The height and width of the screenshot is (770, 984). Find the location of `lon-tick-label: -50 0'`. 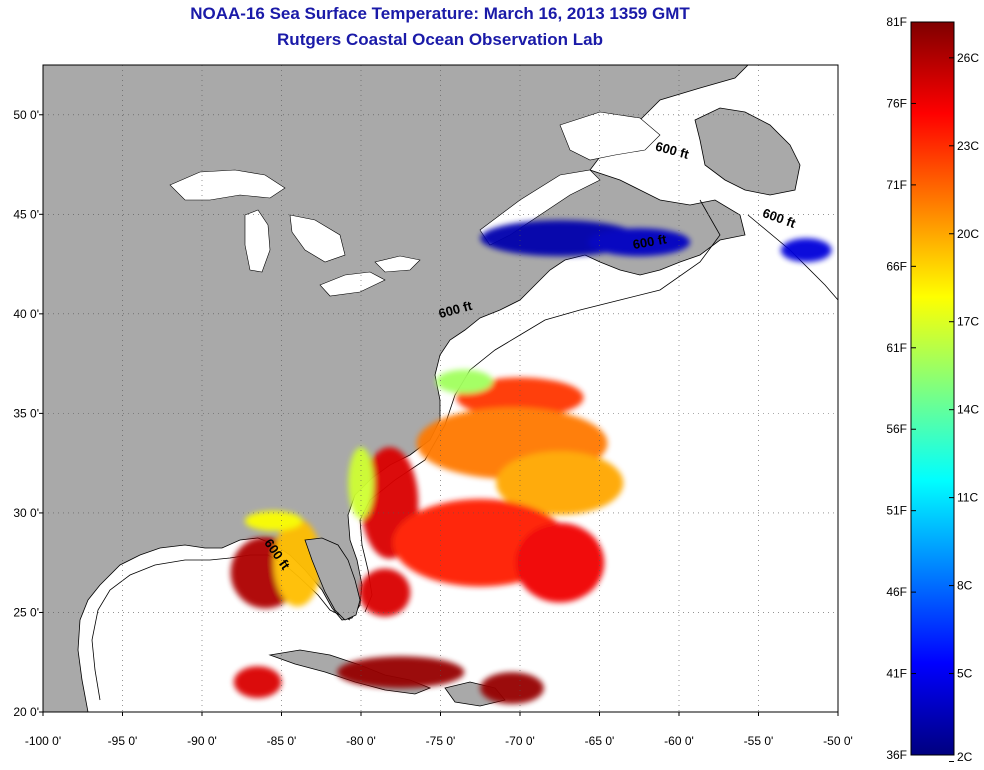

lon-tick-label: -50 0' is located at coordinates (838, 741).